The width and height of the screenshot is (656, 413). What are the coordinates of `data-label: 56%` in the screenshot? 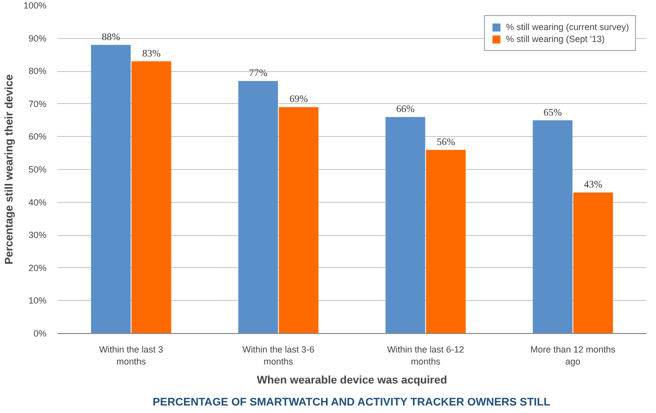 It's located at (446, 142).